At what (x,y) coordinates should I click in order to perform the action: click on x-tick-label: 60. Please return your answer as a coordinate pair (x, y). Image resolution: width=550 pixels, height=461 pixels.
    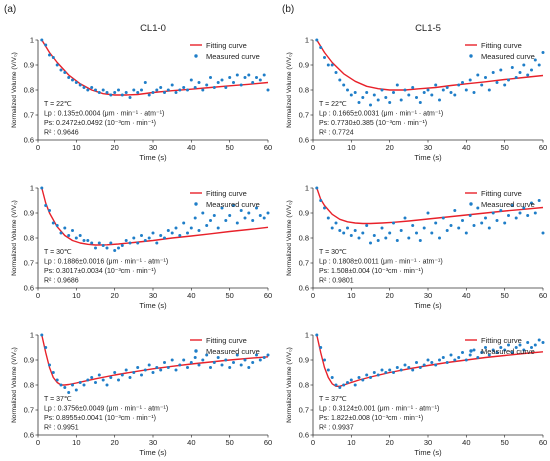
    Looking at the image, I should click on (268, 295).